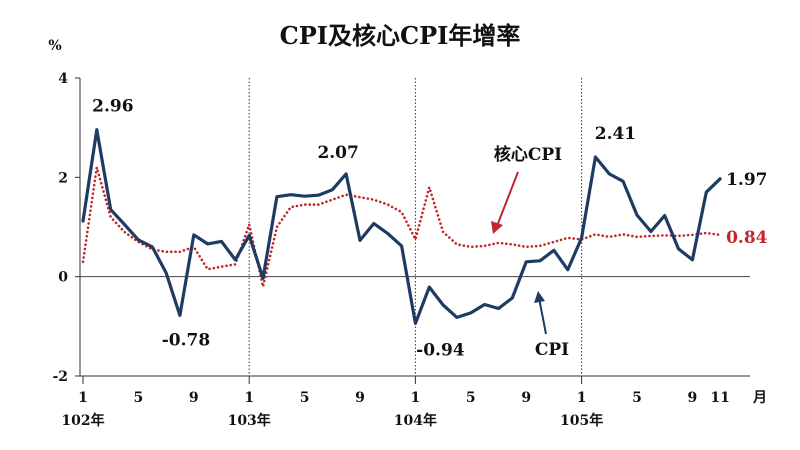 The image size is (800, 450). What do you see at coordinates (63, 278) in the screenshot?
I see `y-tick-label: 0` at bounding box center [63, 278].